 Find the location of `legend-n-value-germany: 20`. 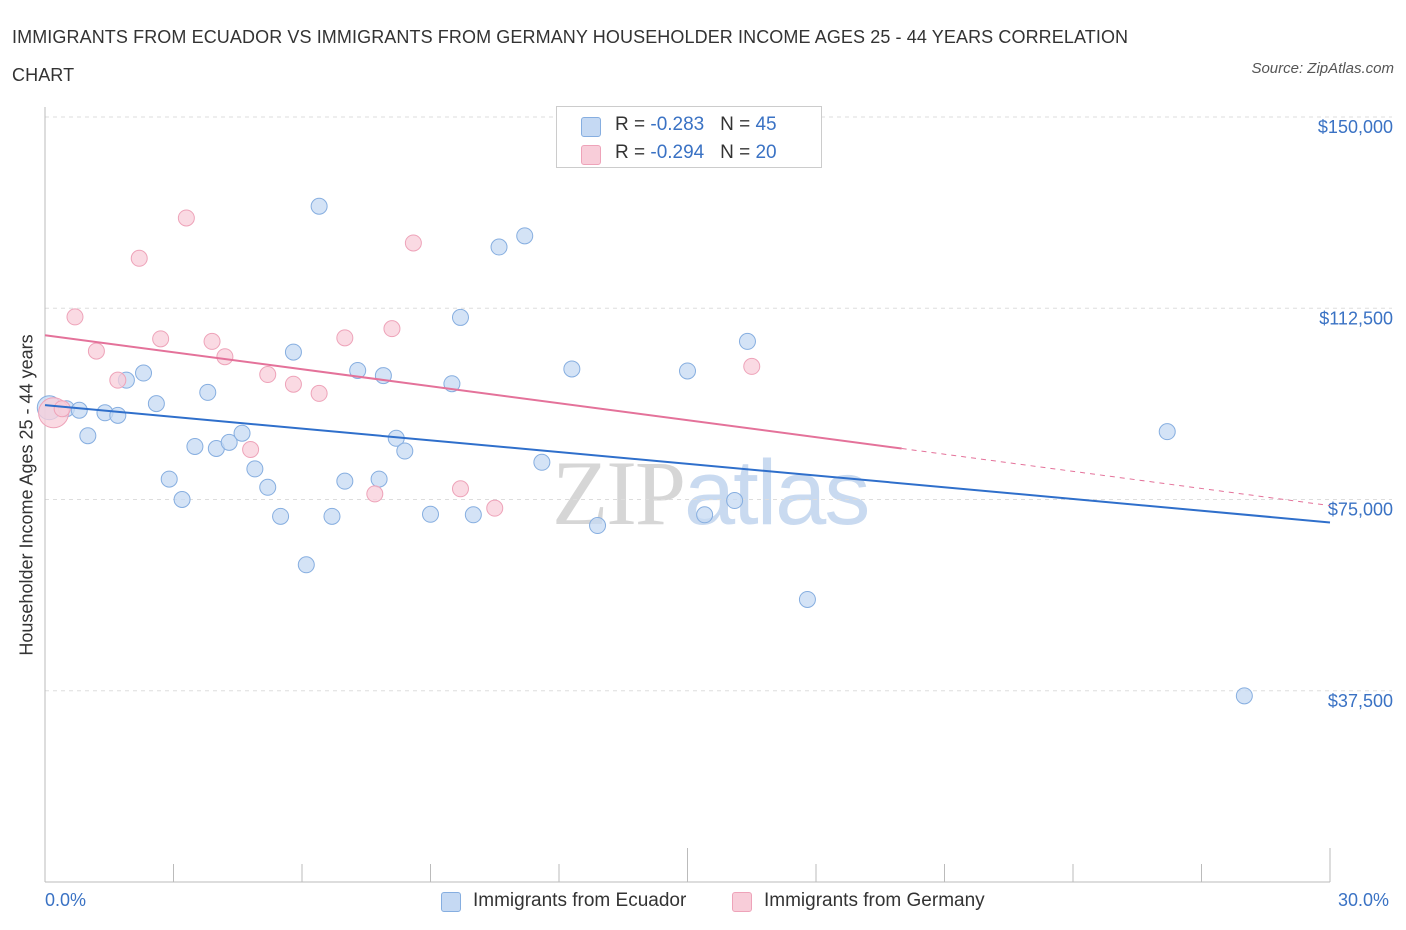

legend-n-value-germany: 20 is located at coordinates (766, 152).